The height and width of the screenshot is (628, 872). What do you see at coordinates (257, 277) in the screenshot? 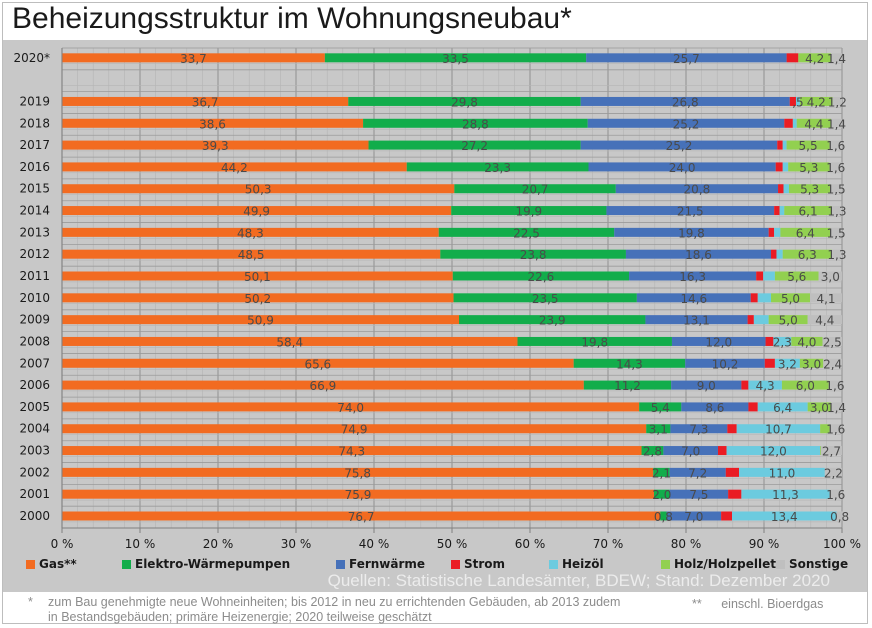
I see `data-label: 50,1` at bounding box center [257, 277].